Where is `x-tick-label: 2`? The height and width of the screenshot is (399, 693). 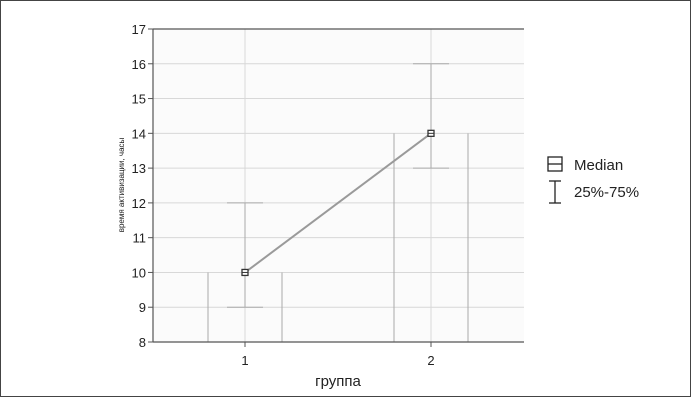 x-tick-label: 2 is located at coordinates (430, 360).